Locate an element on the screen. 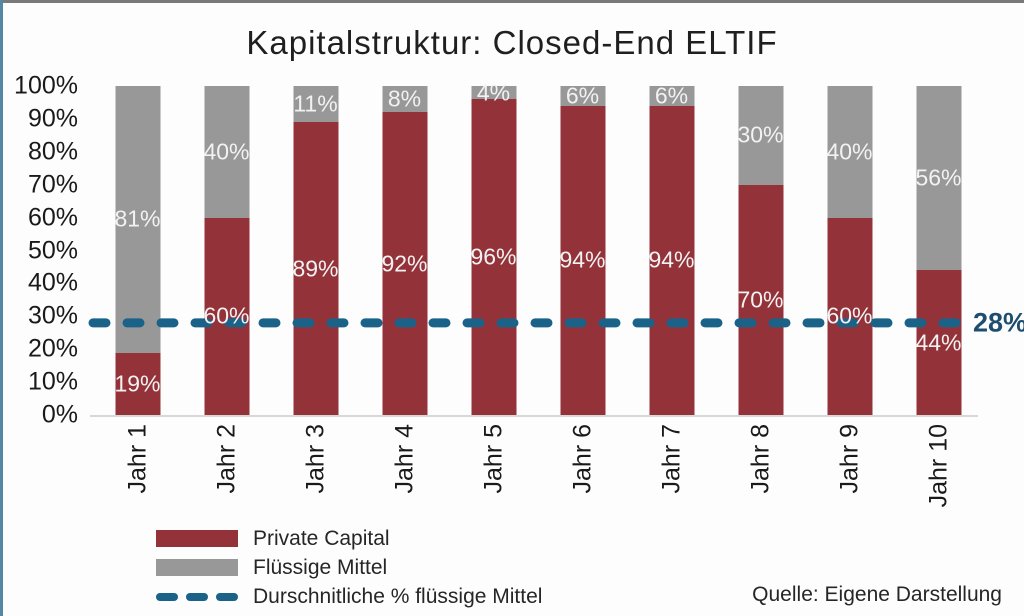  x-tick-label-jahr-1: Jahr 1 is located at coordinates (137, 459).